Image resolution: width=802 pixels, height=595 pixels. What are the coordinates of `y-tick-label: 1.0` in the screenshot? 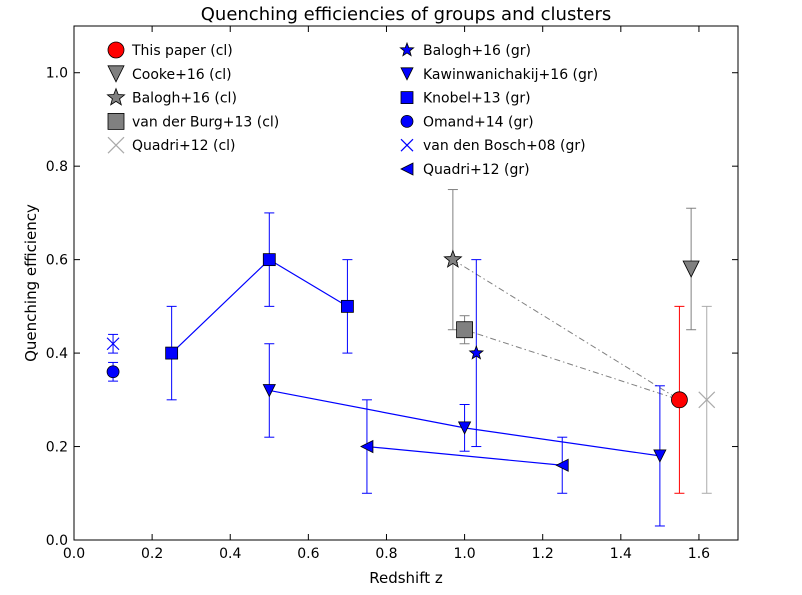 It's located at (57, 74).